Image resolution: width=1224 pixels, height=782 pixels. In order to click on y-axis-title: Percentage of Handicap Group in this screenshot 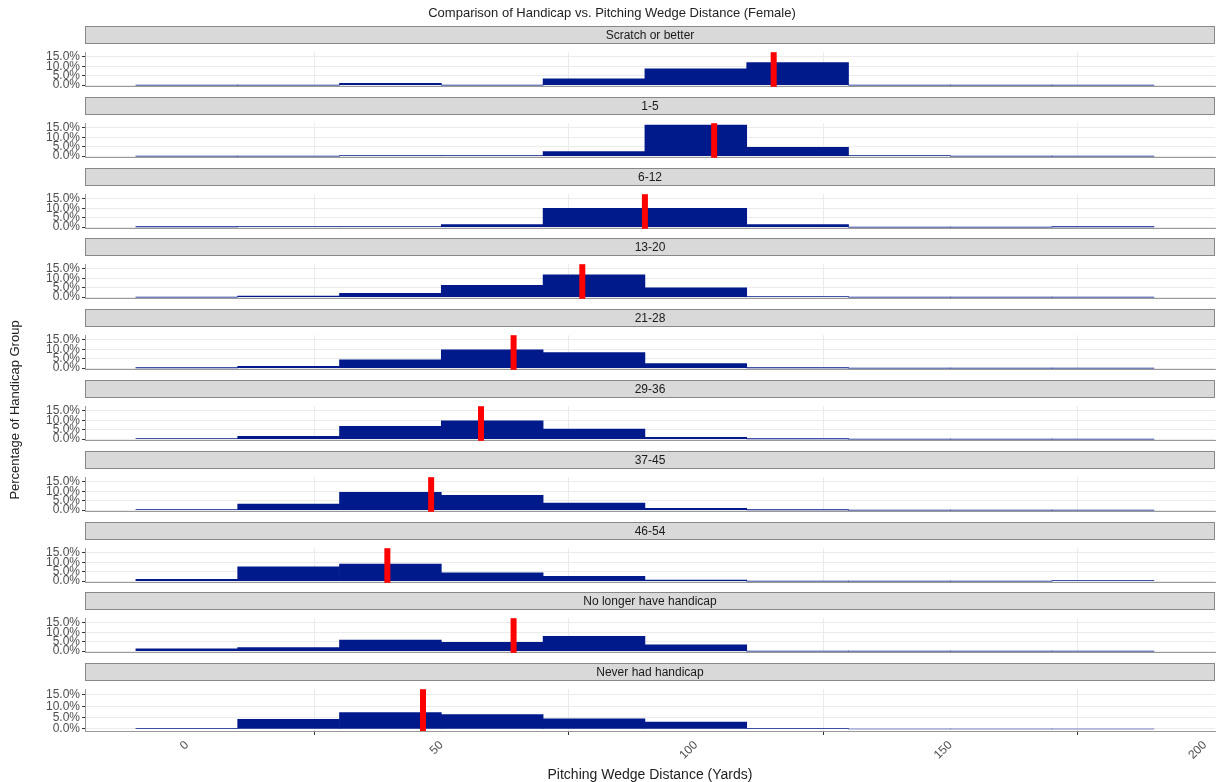, I will do `click(14, 410)`.